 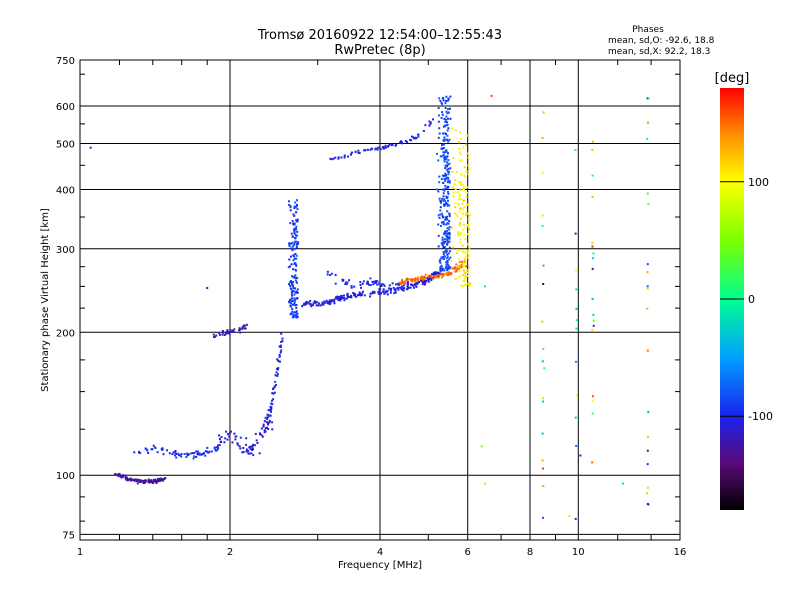 I want to click on colorbar-tick-label: -100, so click(x=760, y=416).